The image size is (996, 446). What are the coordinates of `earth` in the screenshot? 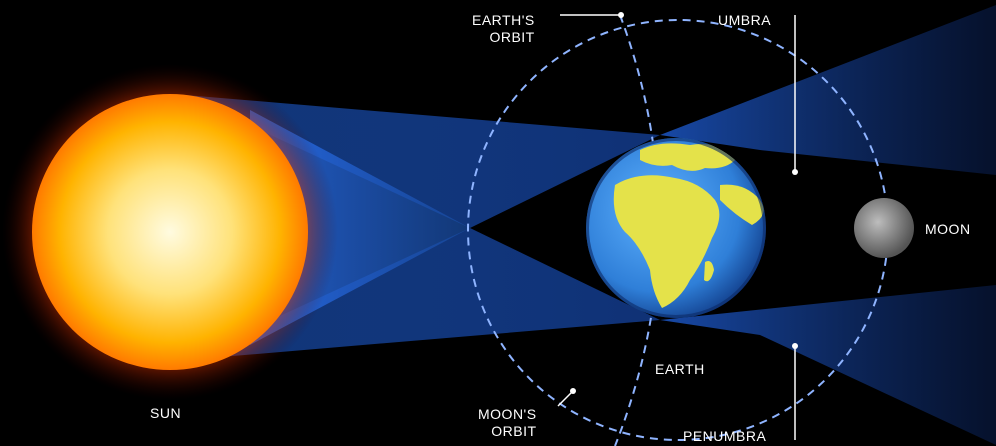 It's located at (676, 228).